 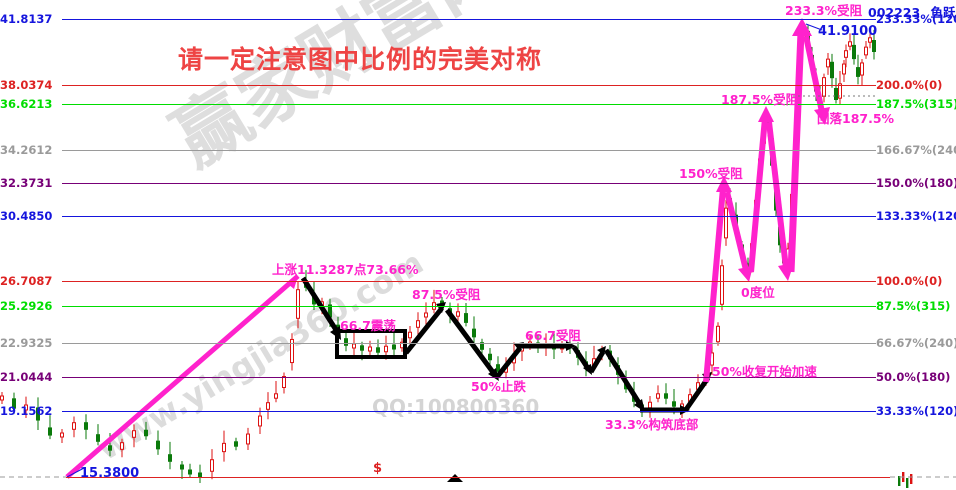 What do you see at coordinates (711, 173) in the screenshot?
I see `chart-annotation: 150%受阻` at bounding box center [711, 173].